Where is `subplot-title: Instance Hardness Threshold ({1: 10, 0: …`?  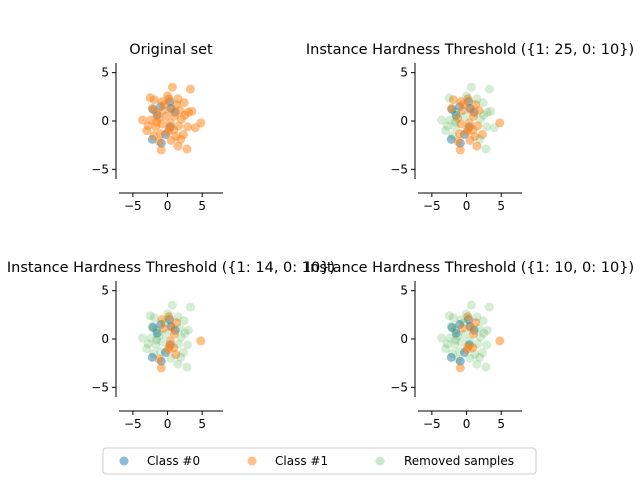
subplot-title: Instance Hardness Threshold ({1: 10, 0: … is located at coordinates (470, 268).